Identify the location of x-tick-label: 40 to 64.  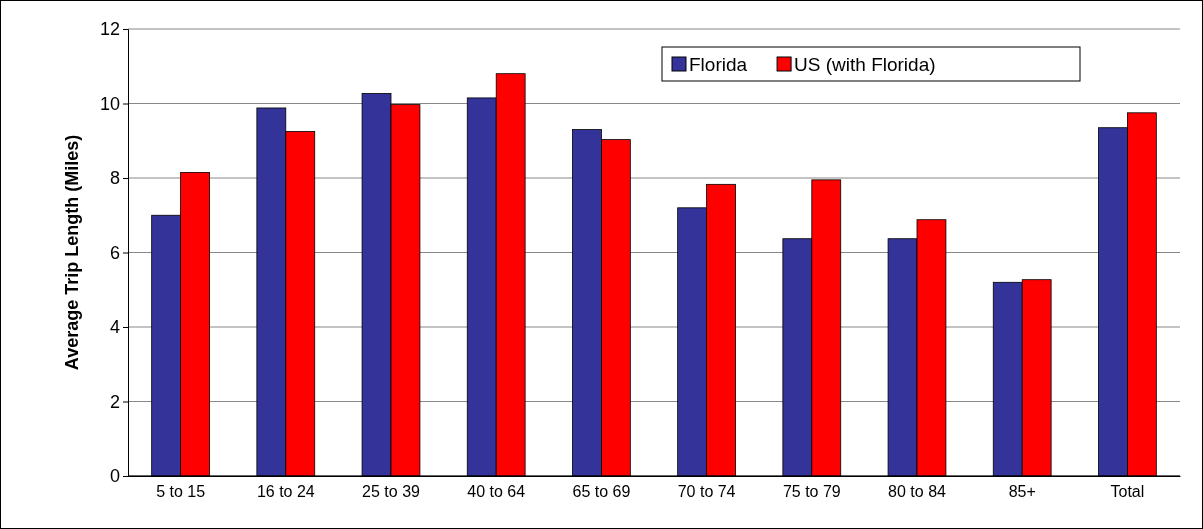
(496, 492).